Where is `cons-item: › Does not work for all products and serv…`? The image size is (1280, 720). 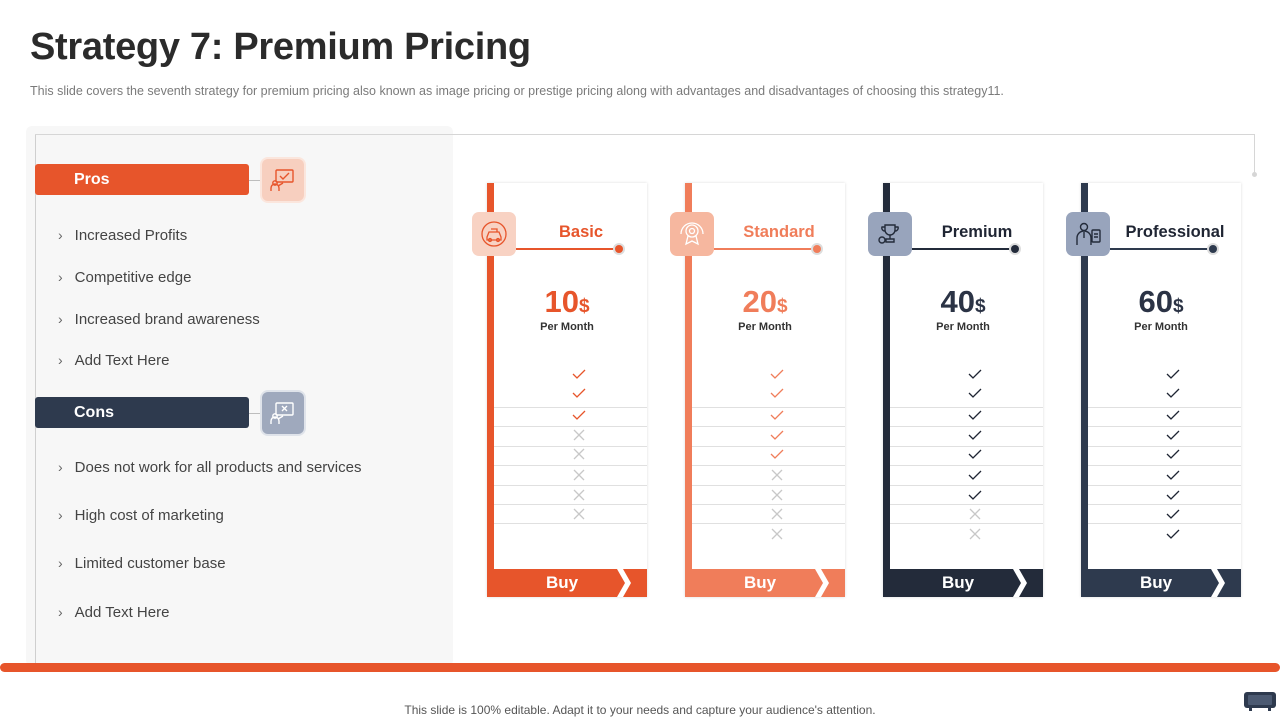 cons-item: › Does not work for all products and serv… is located at coordinates (210, 467).